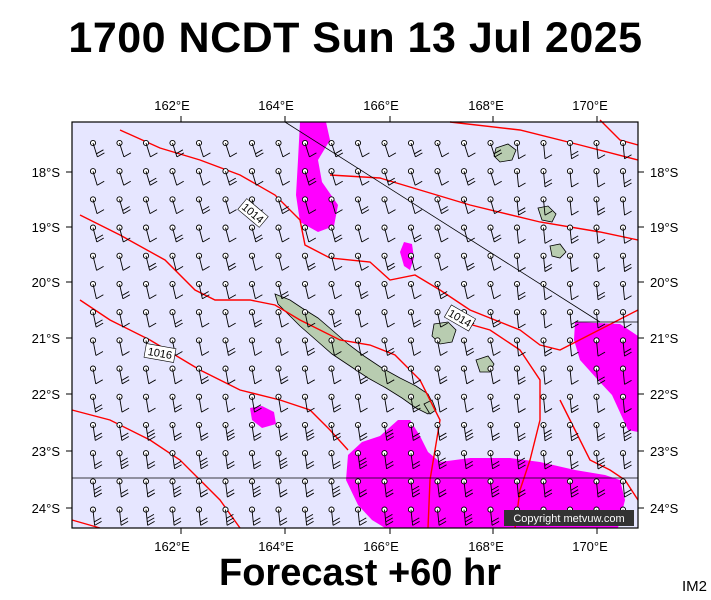 The height and width of the screenshot is (600, 711). Describe the element at coordinates (46, 282) in the screenshot. I see `lat-label: 20°S` at that location.